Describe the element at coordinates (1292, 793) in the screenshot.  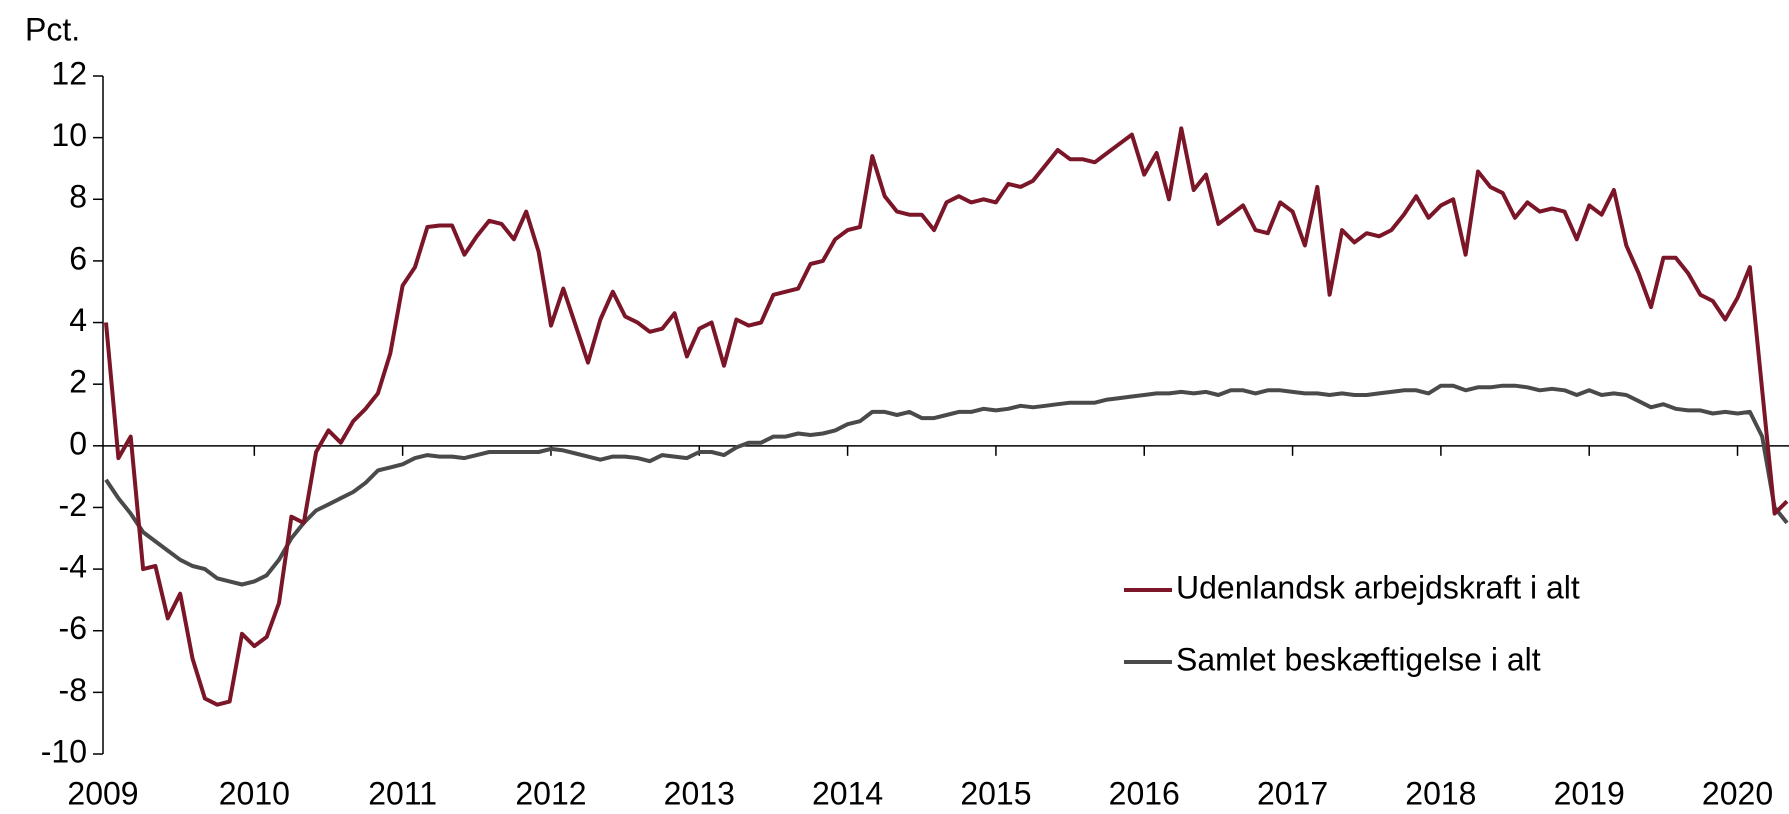
I see `x-tick-label: 2017` at that location.